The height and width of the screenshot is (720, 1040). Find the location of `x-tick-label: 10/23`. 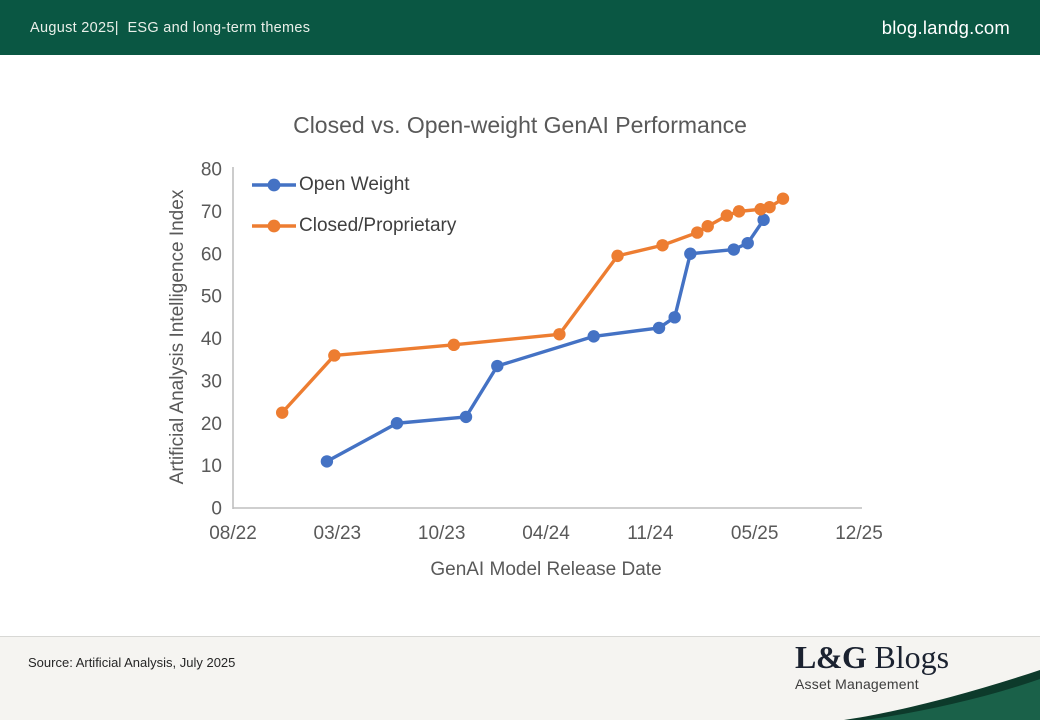

x-tick-label: 10/23 is located at coordinates (442, 533).